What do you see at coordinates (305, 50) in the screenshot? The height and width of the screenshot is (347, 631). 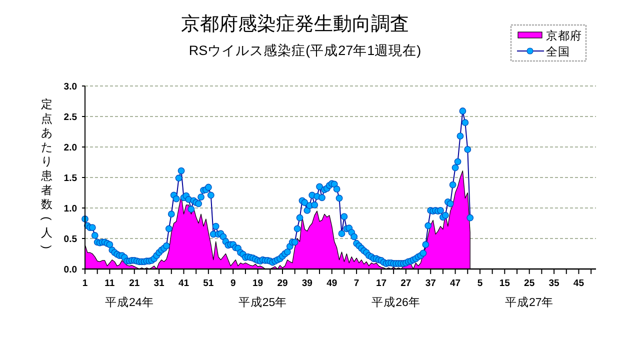 I see `subtitle: RSウイルス感染症(平成27年1週現在)` at bounding box center [305, 50].